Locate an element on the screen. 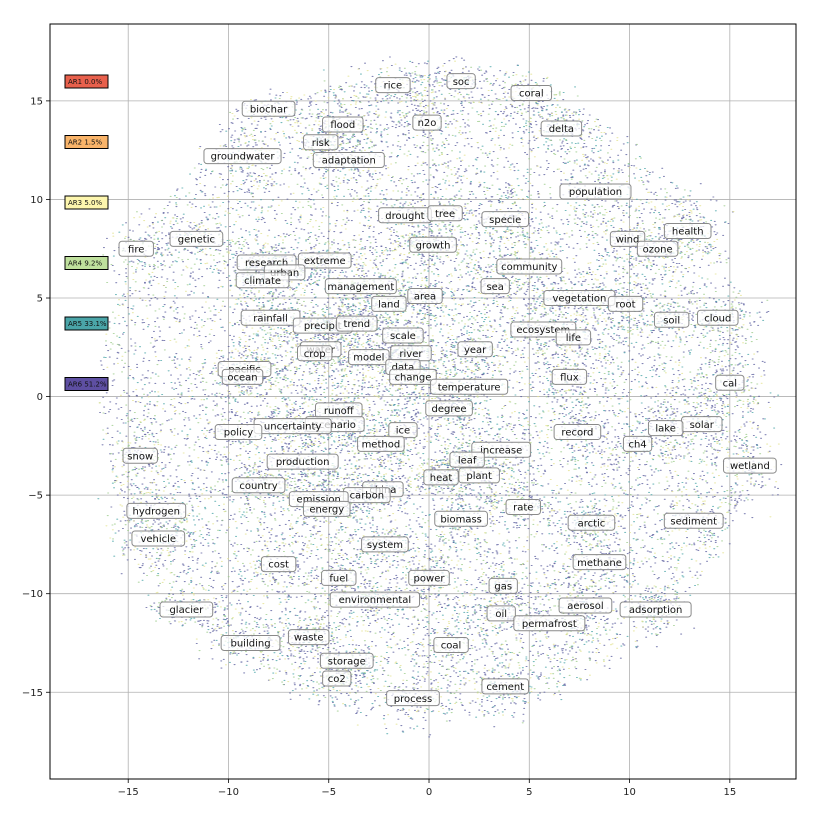 This screenshot has height=819, width=819. word-label: arctic is located at coordinates (591, 522).